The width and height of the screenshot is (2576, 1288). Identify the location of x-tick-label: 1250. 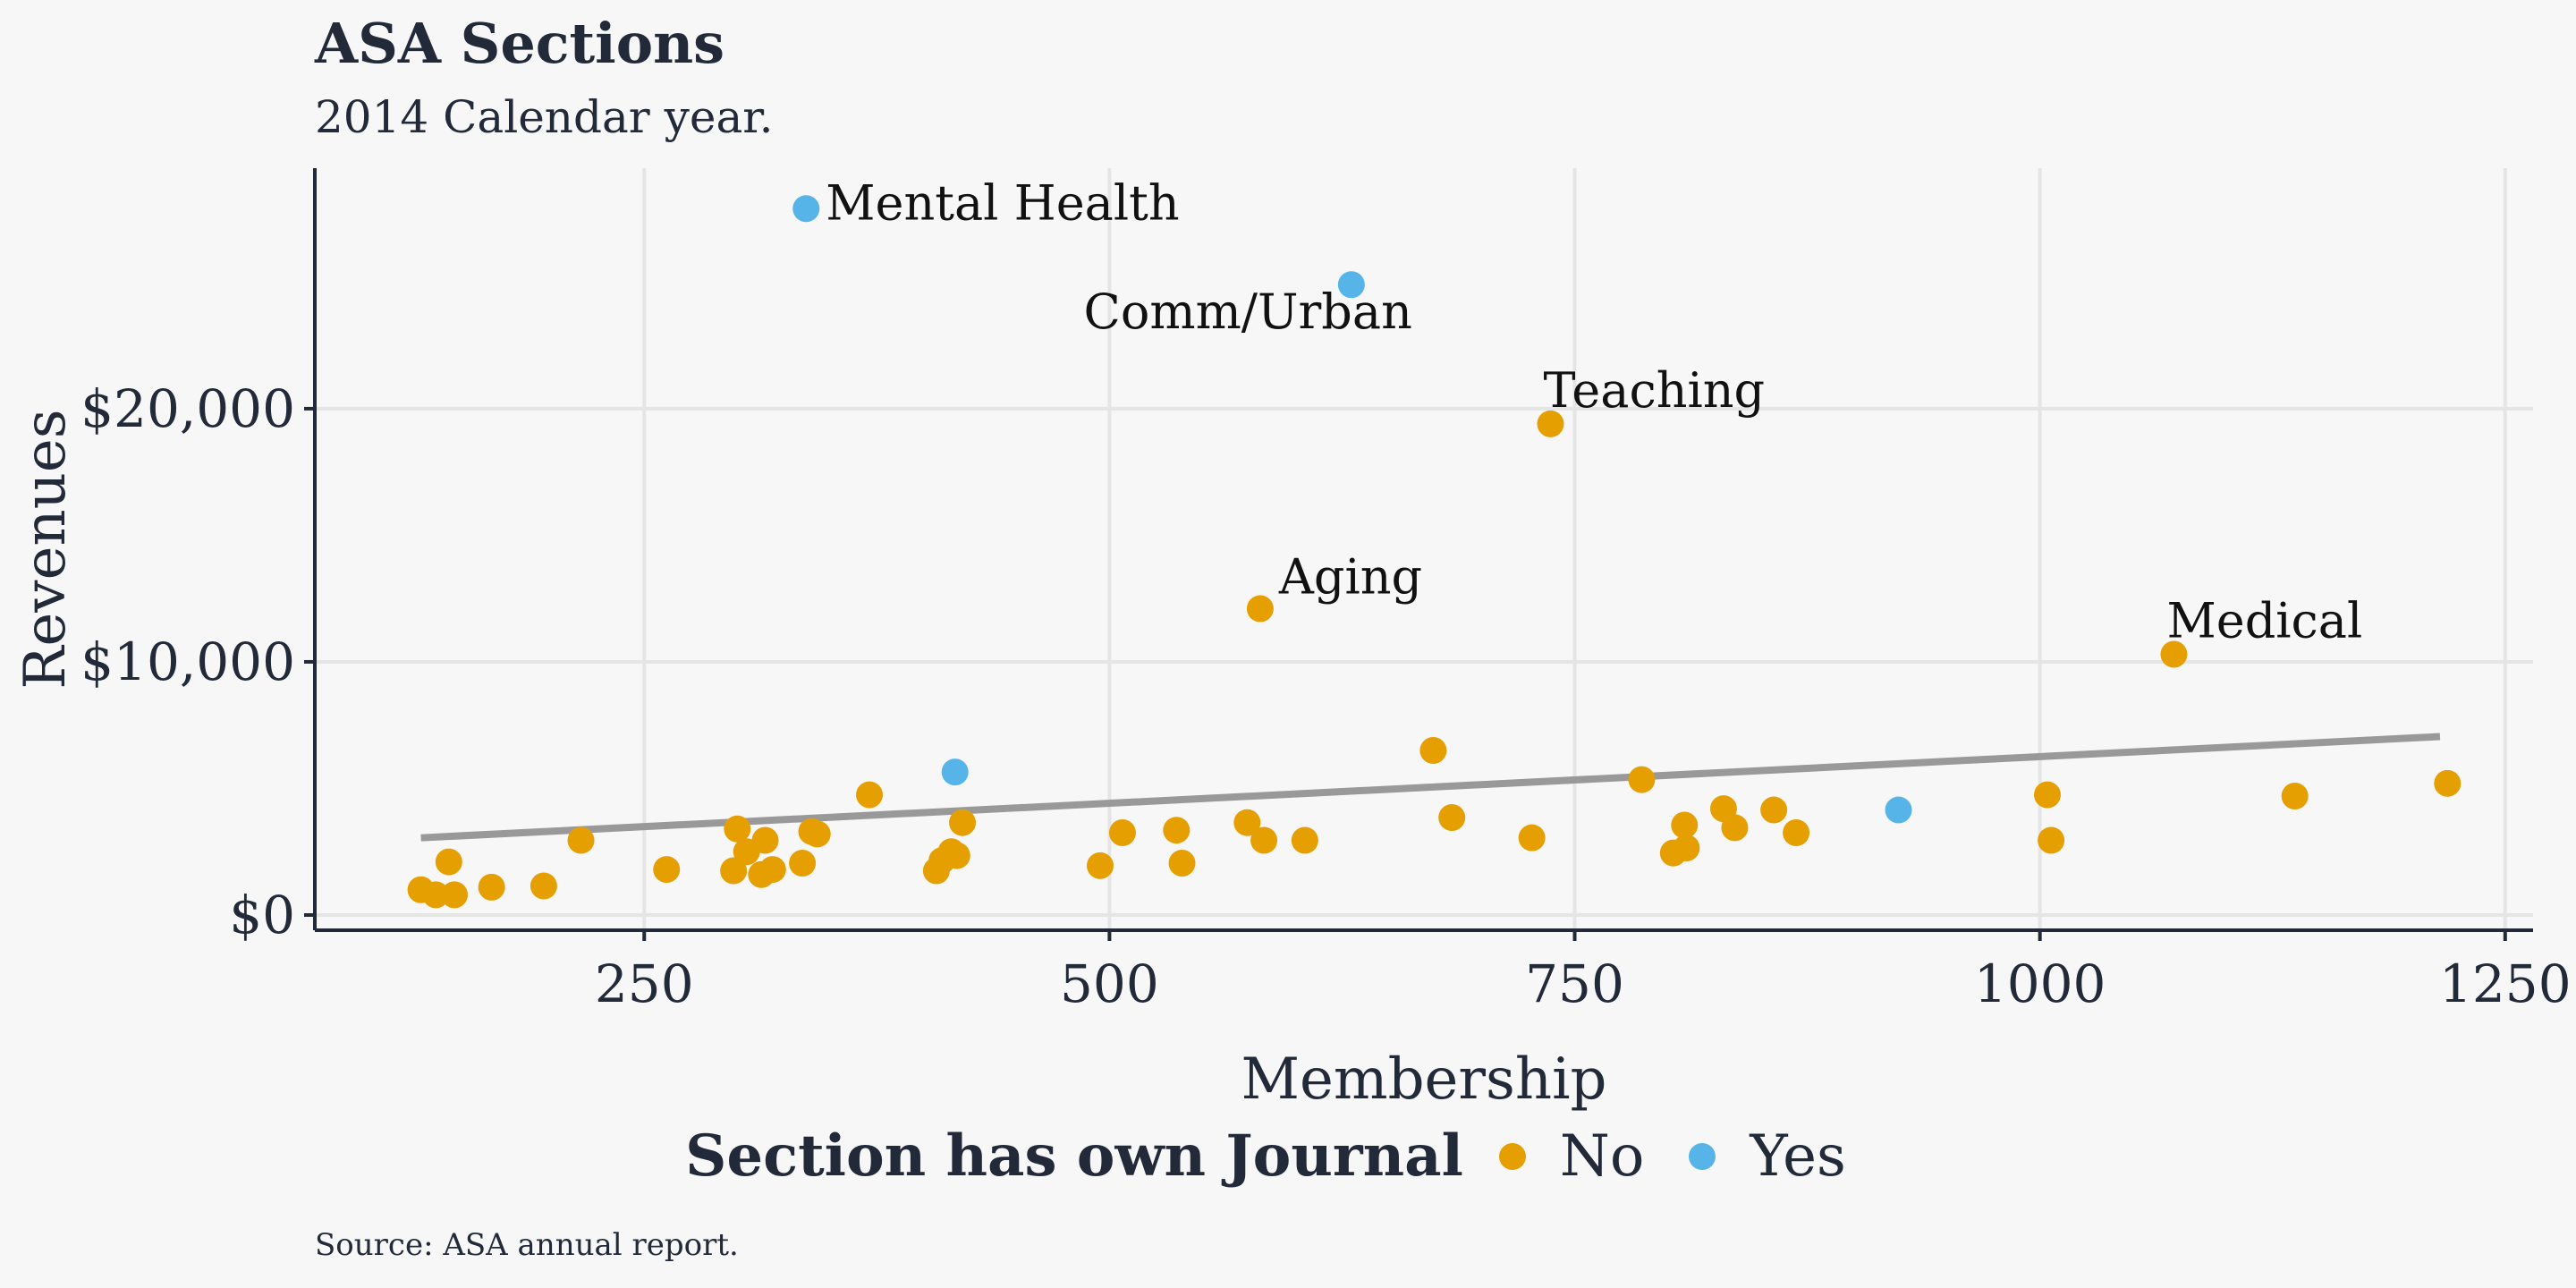
(2505, 983).